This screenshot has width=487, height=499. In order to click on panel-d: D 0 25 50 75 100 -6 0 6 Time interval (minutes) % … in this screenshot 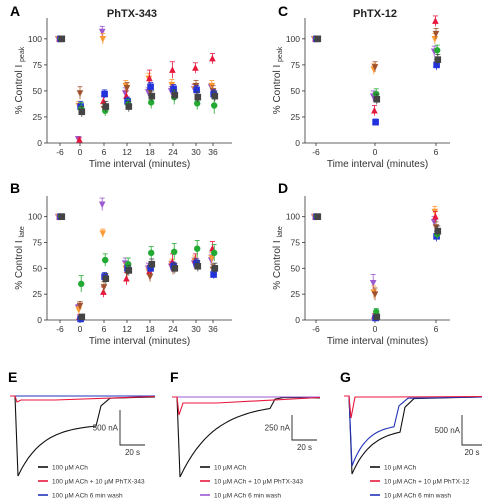, I will do `click(361, 263)`.